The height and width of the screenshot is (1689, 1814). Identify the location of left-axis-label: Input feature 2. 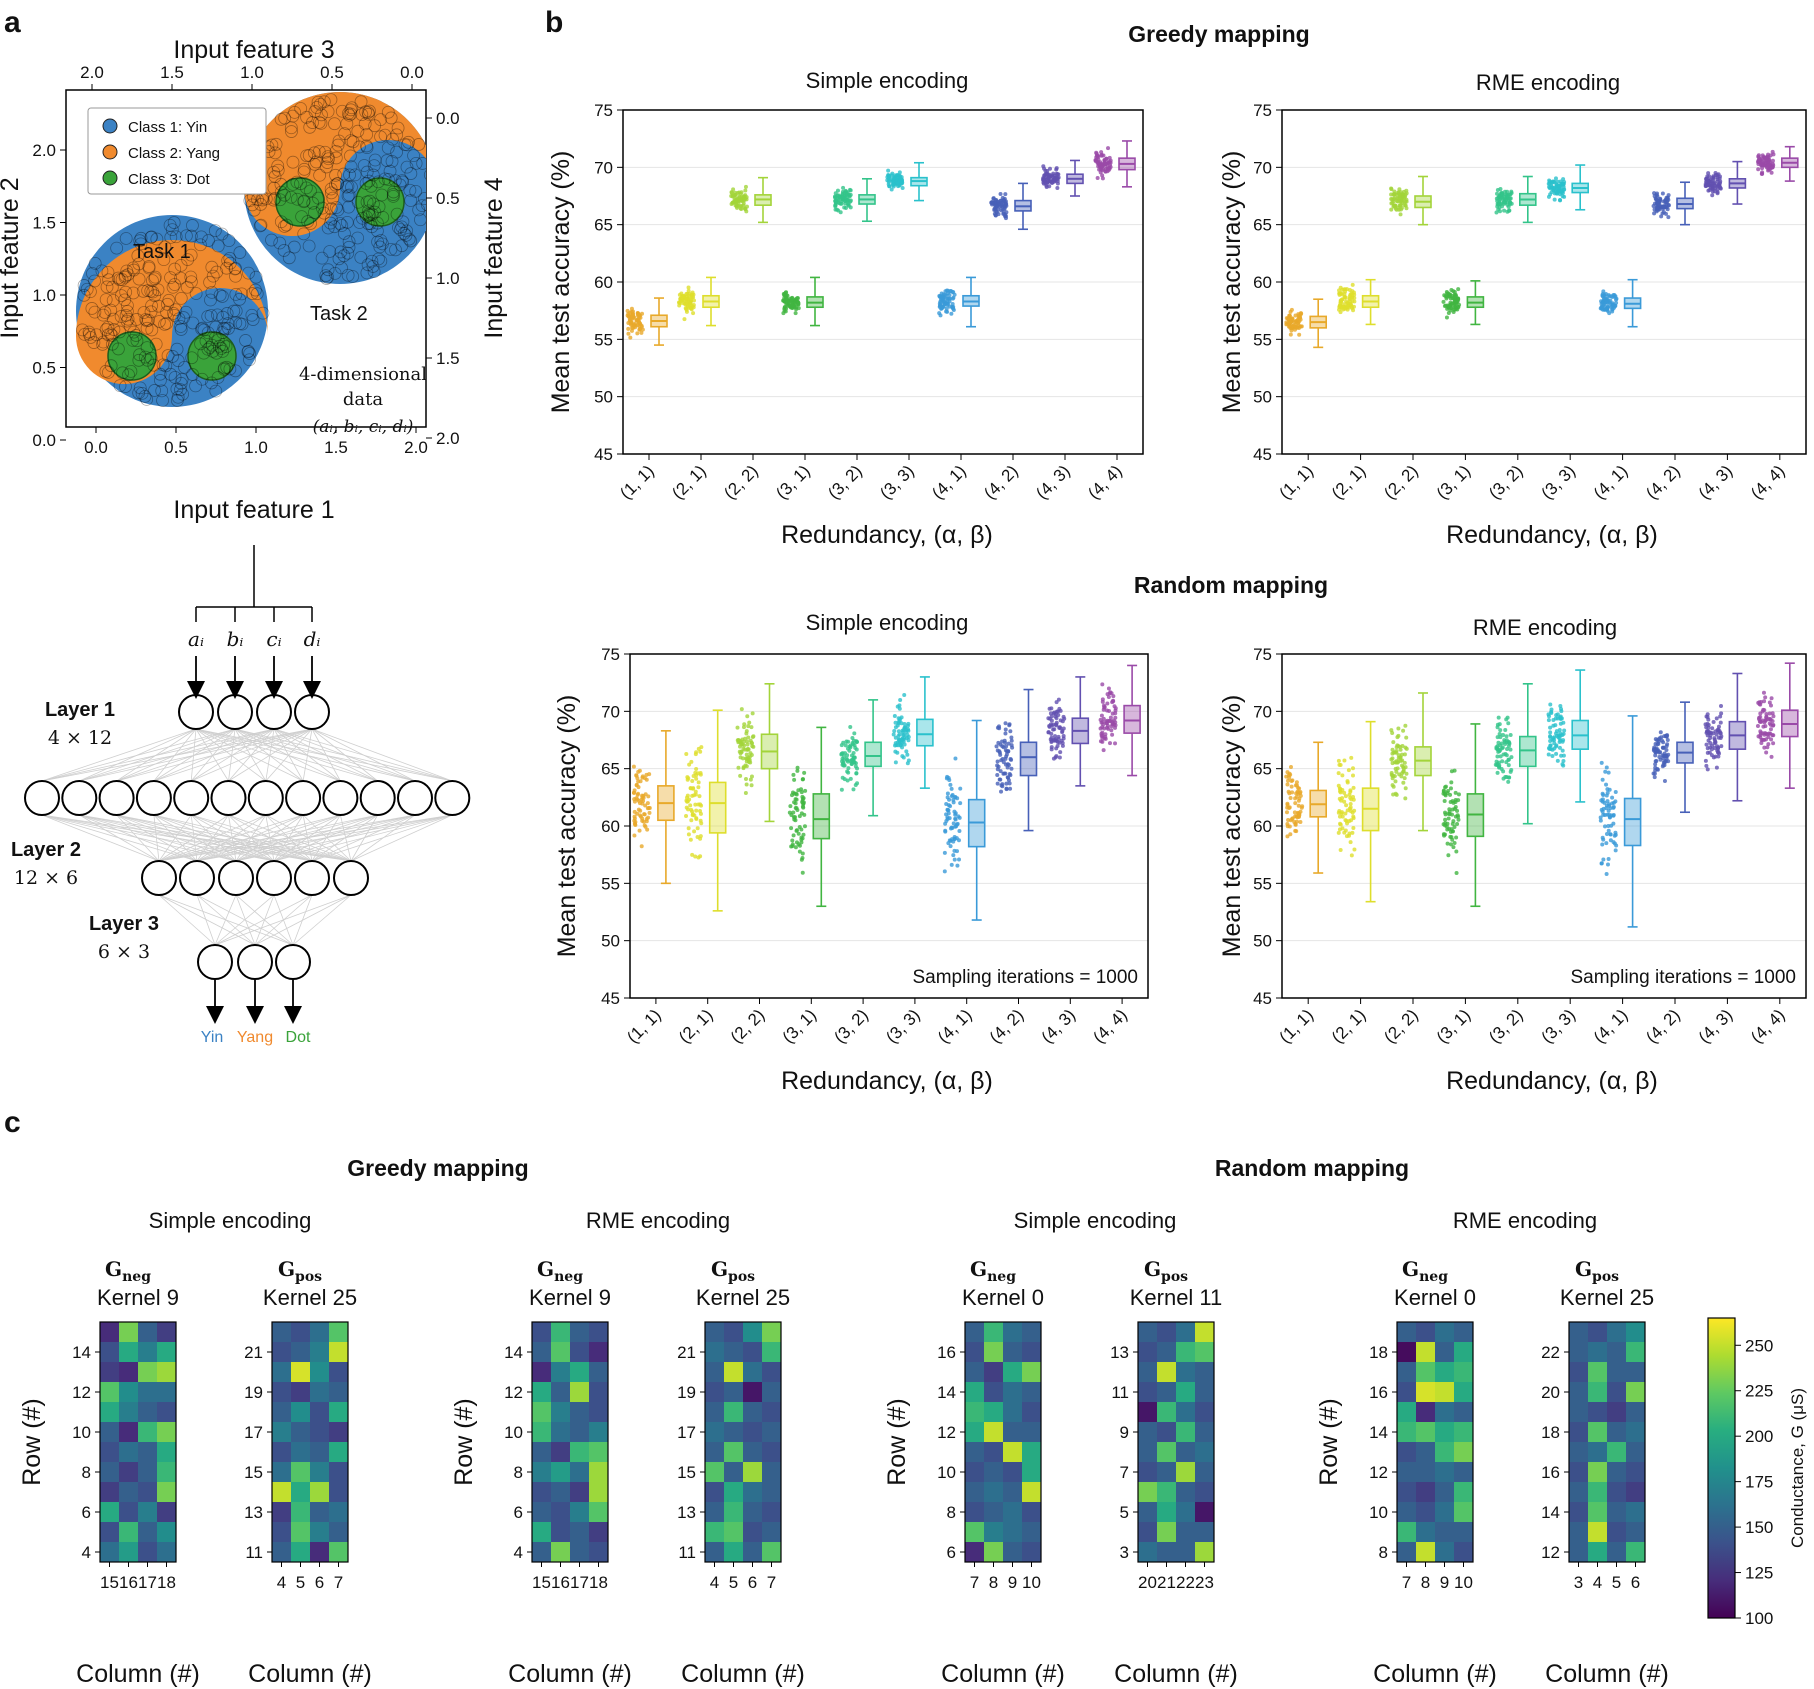
(12, 257).